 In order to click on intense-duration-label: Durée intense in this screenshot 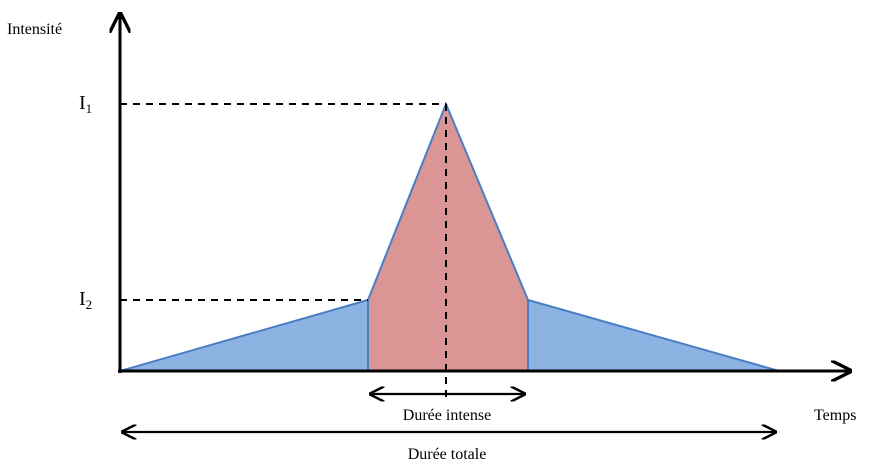, I will do `click(447, 415)`.